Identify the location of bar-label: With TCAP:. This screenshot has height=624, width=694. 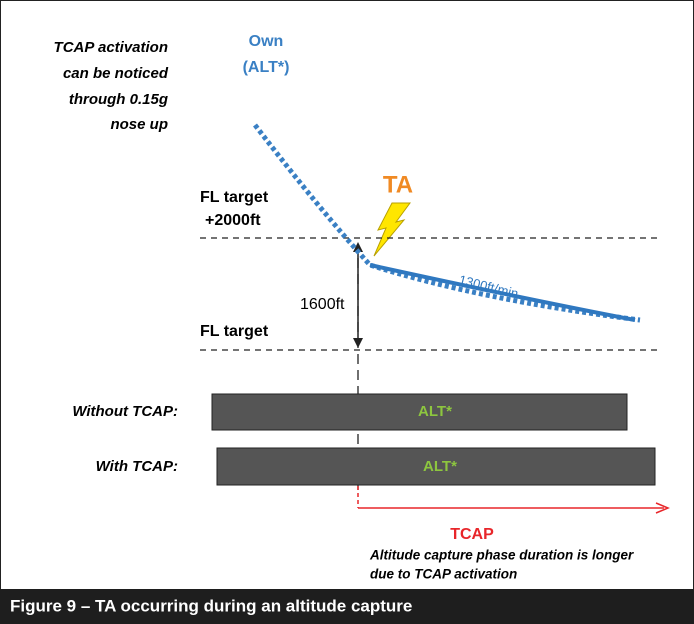
(137, 466).